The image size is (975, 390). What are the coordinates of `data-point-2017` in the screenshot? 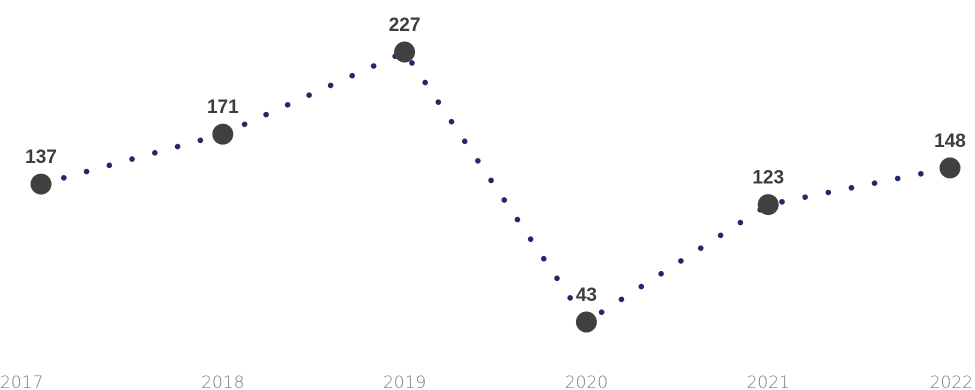 It's located at (41, 184).